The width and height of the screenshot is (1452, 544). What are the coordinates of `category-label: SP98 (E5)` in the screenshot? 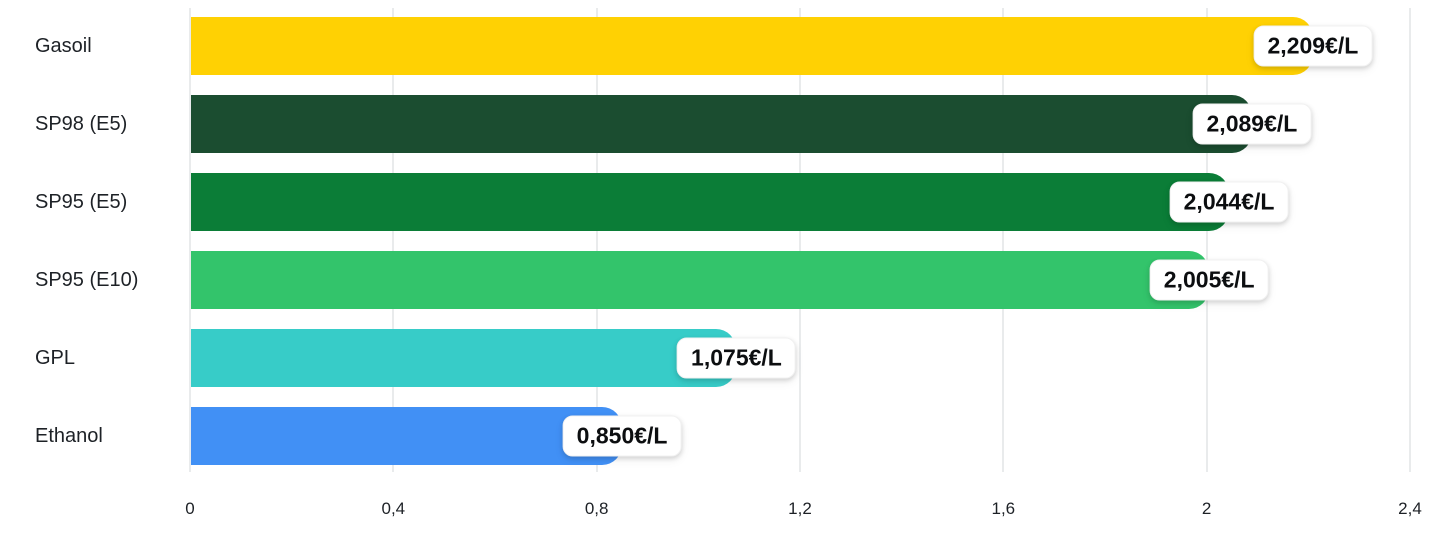 It's located at (81, 124).